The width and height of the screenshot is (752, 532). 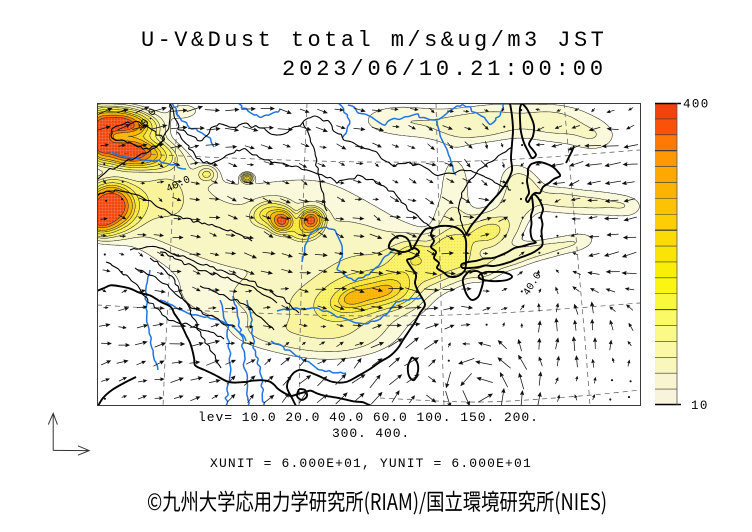 What do you see at coordinates (371, 433) in the screenshot?
I see `svg-text: 300. 400.` at bounding box center [371, 433].